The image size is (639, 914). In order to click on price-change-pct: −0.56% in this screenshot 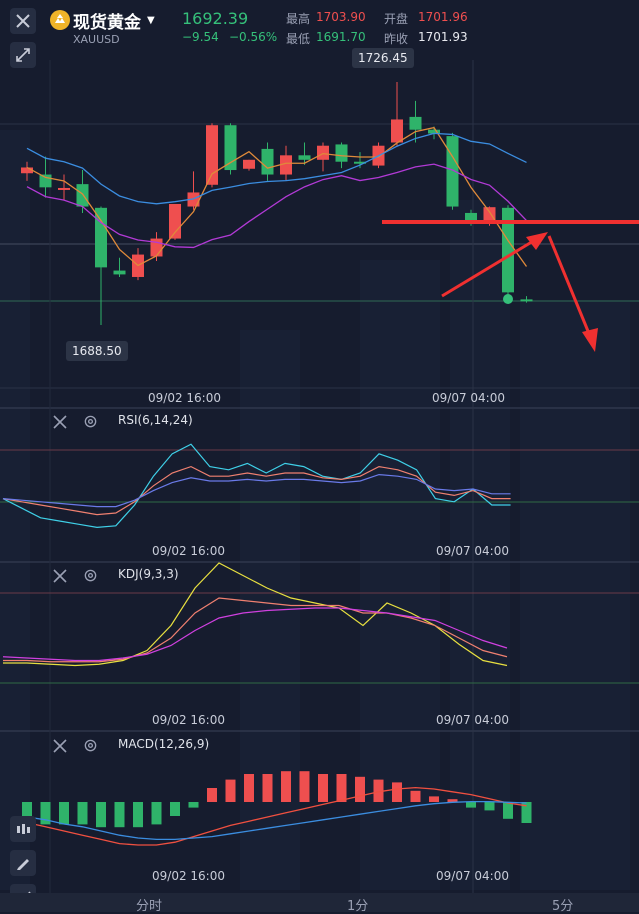, I will do `click(253, 37)`.